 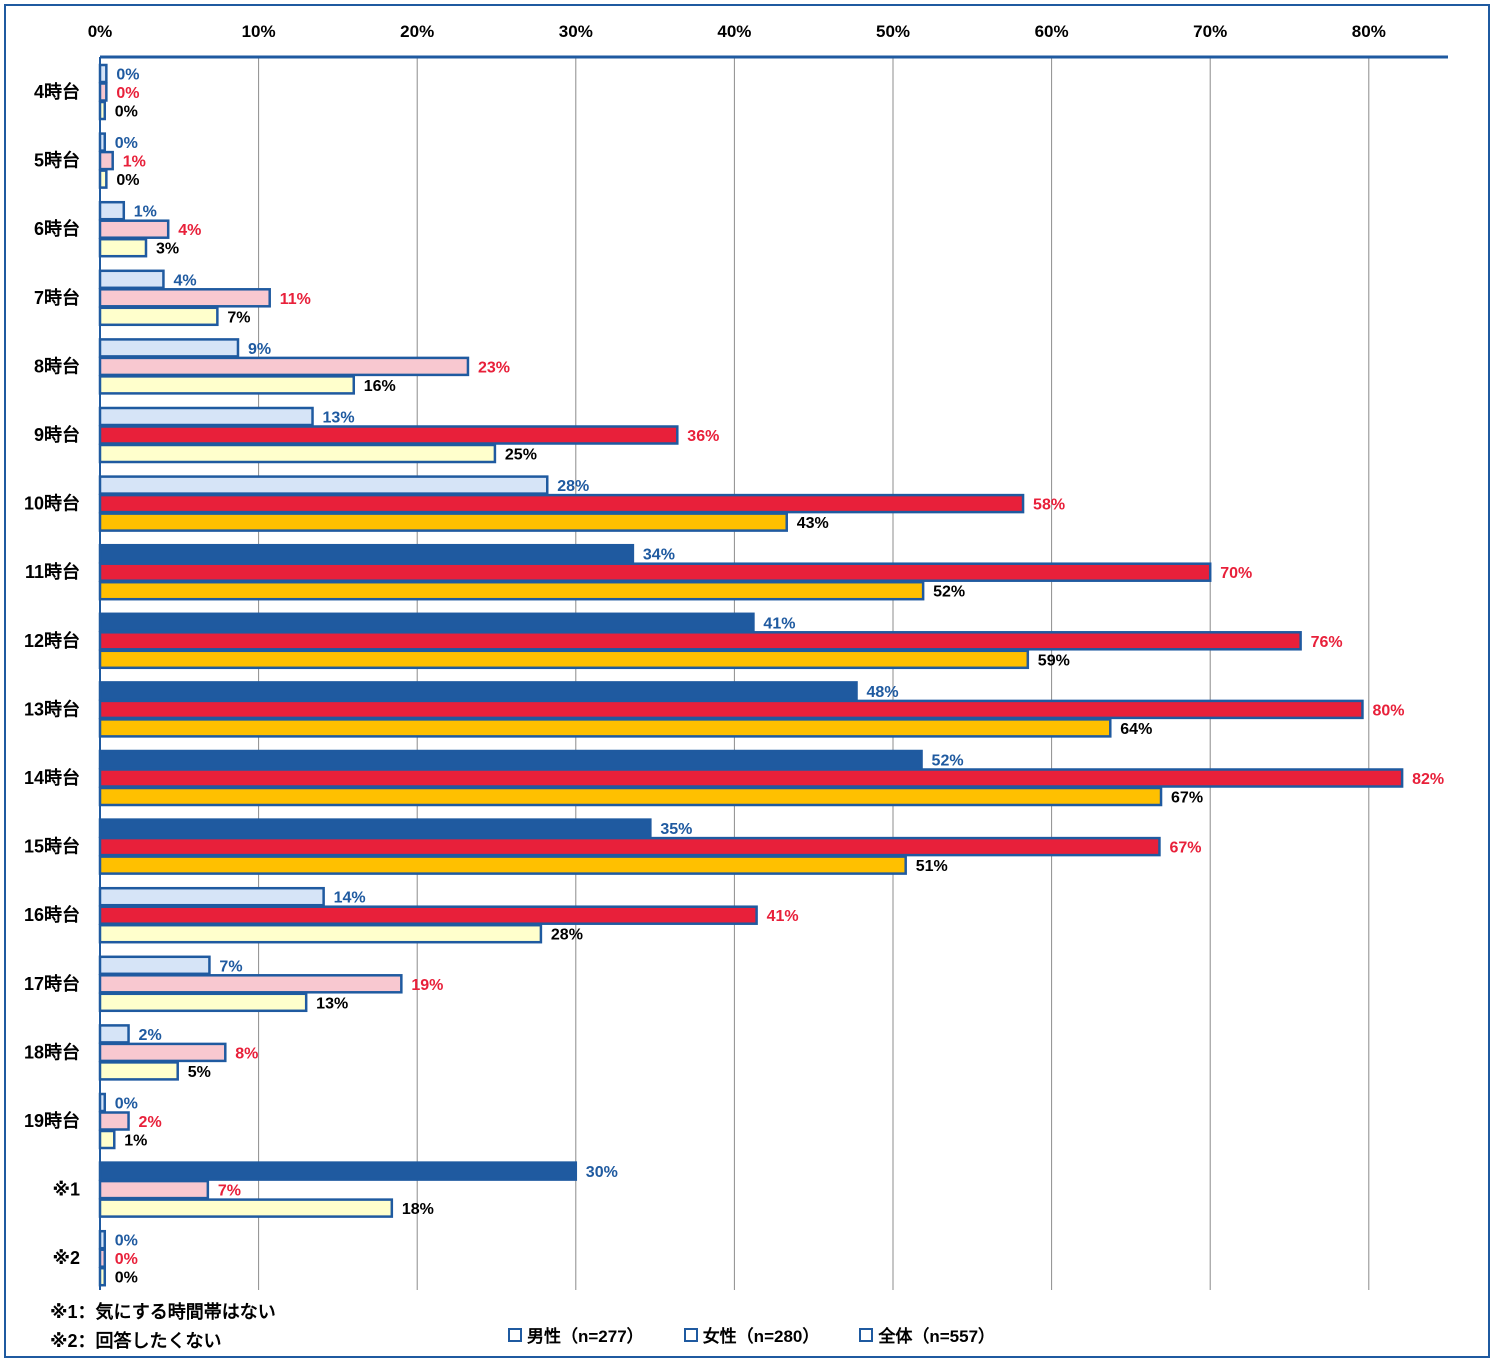 What do you see at coordinates (576, 31) in the screenshot?
I see `x-tick-label: 30%` at bounding box center [576, 31].